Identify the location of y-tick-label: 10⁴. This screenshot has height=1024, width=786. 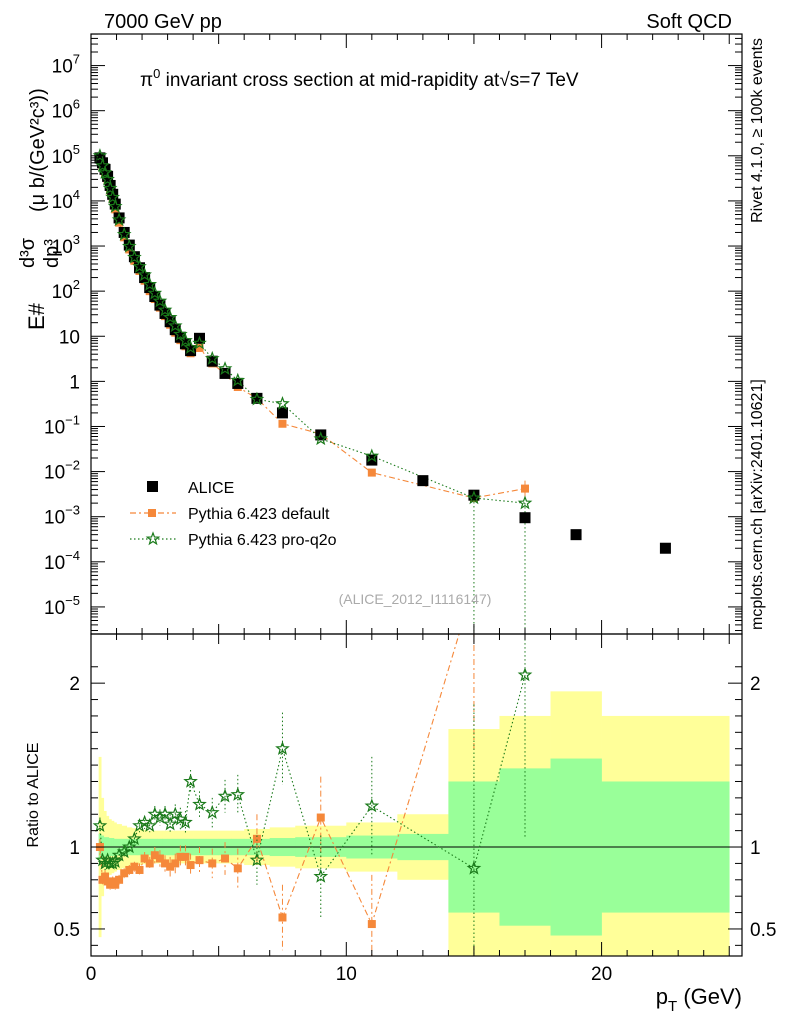
(66, 200).